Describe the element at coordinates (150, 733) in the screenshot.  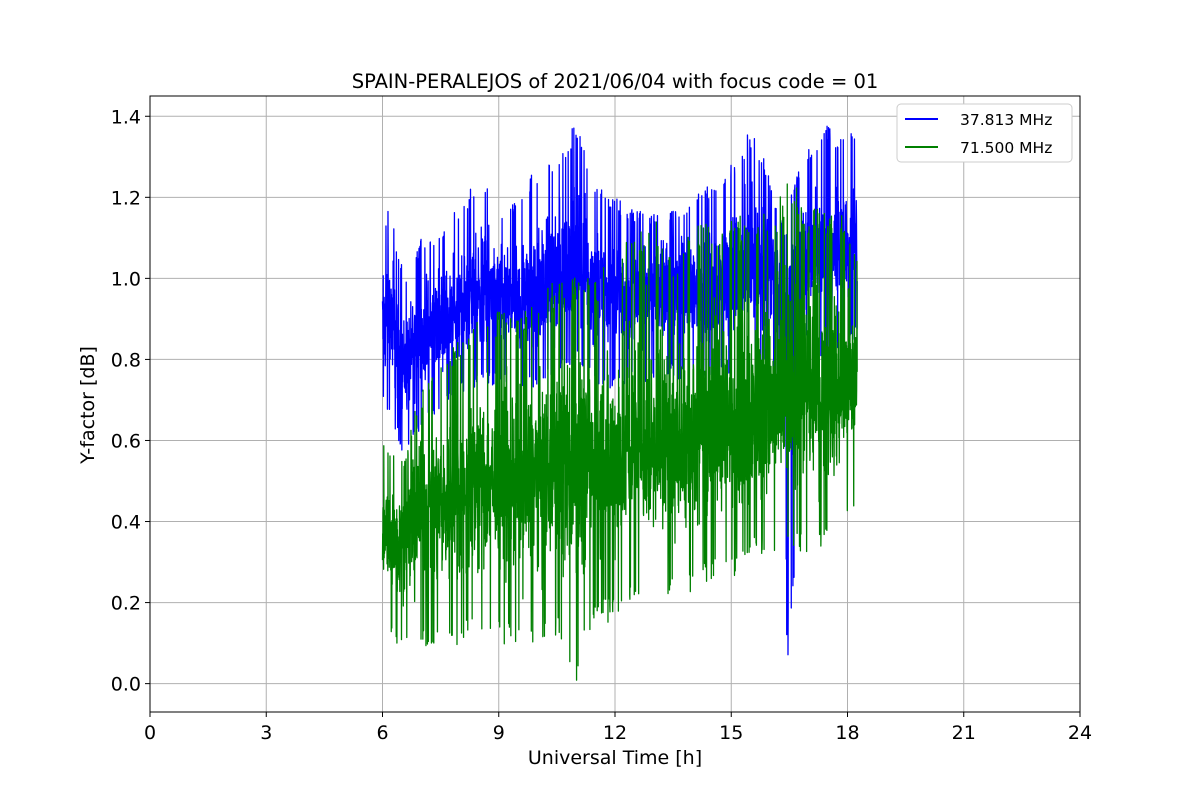
I see `x-tick-label: 0` at that location.